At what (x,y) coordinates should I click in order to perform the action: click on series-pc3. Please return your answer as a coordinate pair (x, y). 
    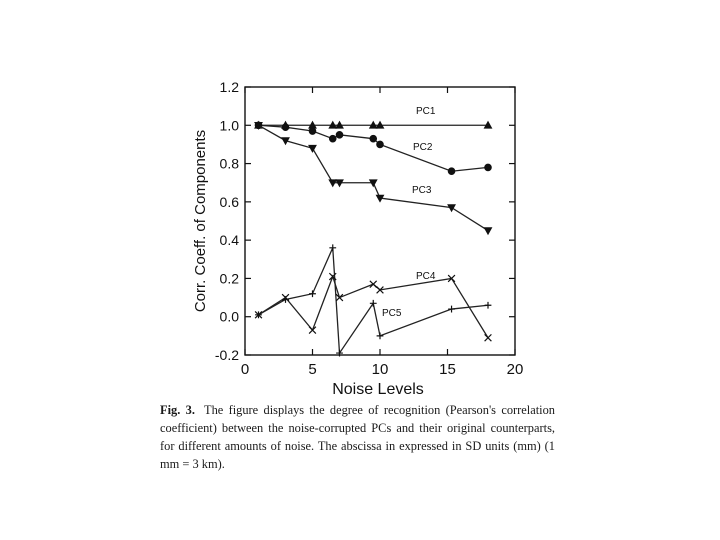
    Looking at the image, I should click on (373, 178).